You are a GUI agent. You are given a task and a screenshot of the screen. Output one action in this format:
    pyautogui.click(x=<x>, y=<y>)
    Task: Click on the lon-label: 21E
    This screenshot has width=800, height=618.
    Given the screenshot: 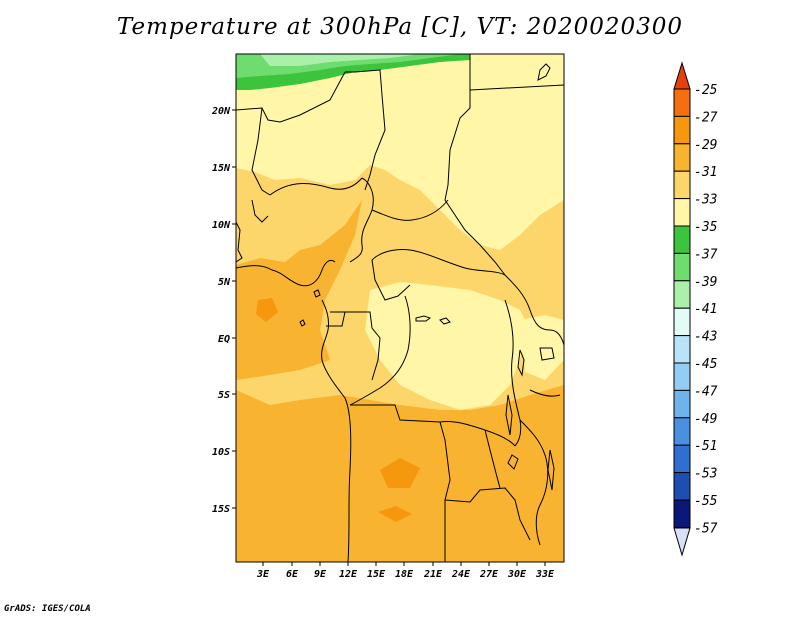 What is the action you would take?
    pyautogui.click(x=433, y=574)
    